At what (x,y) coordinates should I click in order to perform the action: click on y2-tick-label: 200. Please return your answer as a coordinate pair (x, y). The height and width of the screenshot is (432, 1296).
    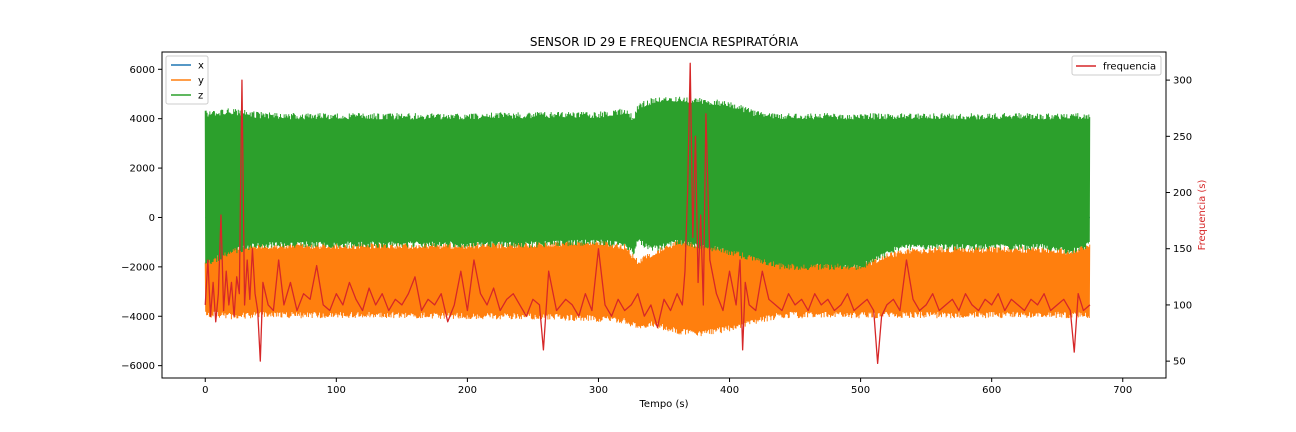
    Looking at the image, I should click on (1182, 193).